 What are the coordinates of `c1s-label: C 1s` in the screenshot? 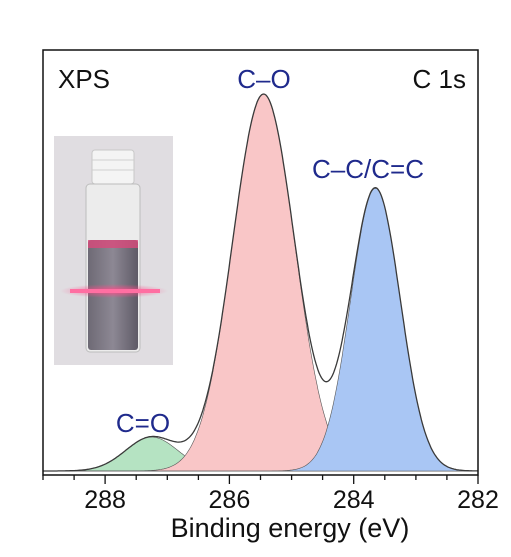 It's located at (439, 79).